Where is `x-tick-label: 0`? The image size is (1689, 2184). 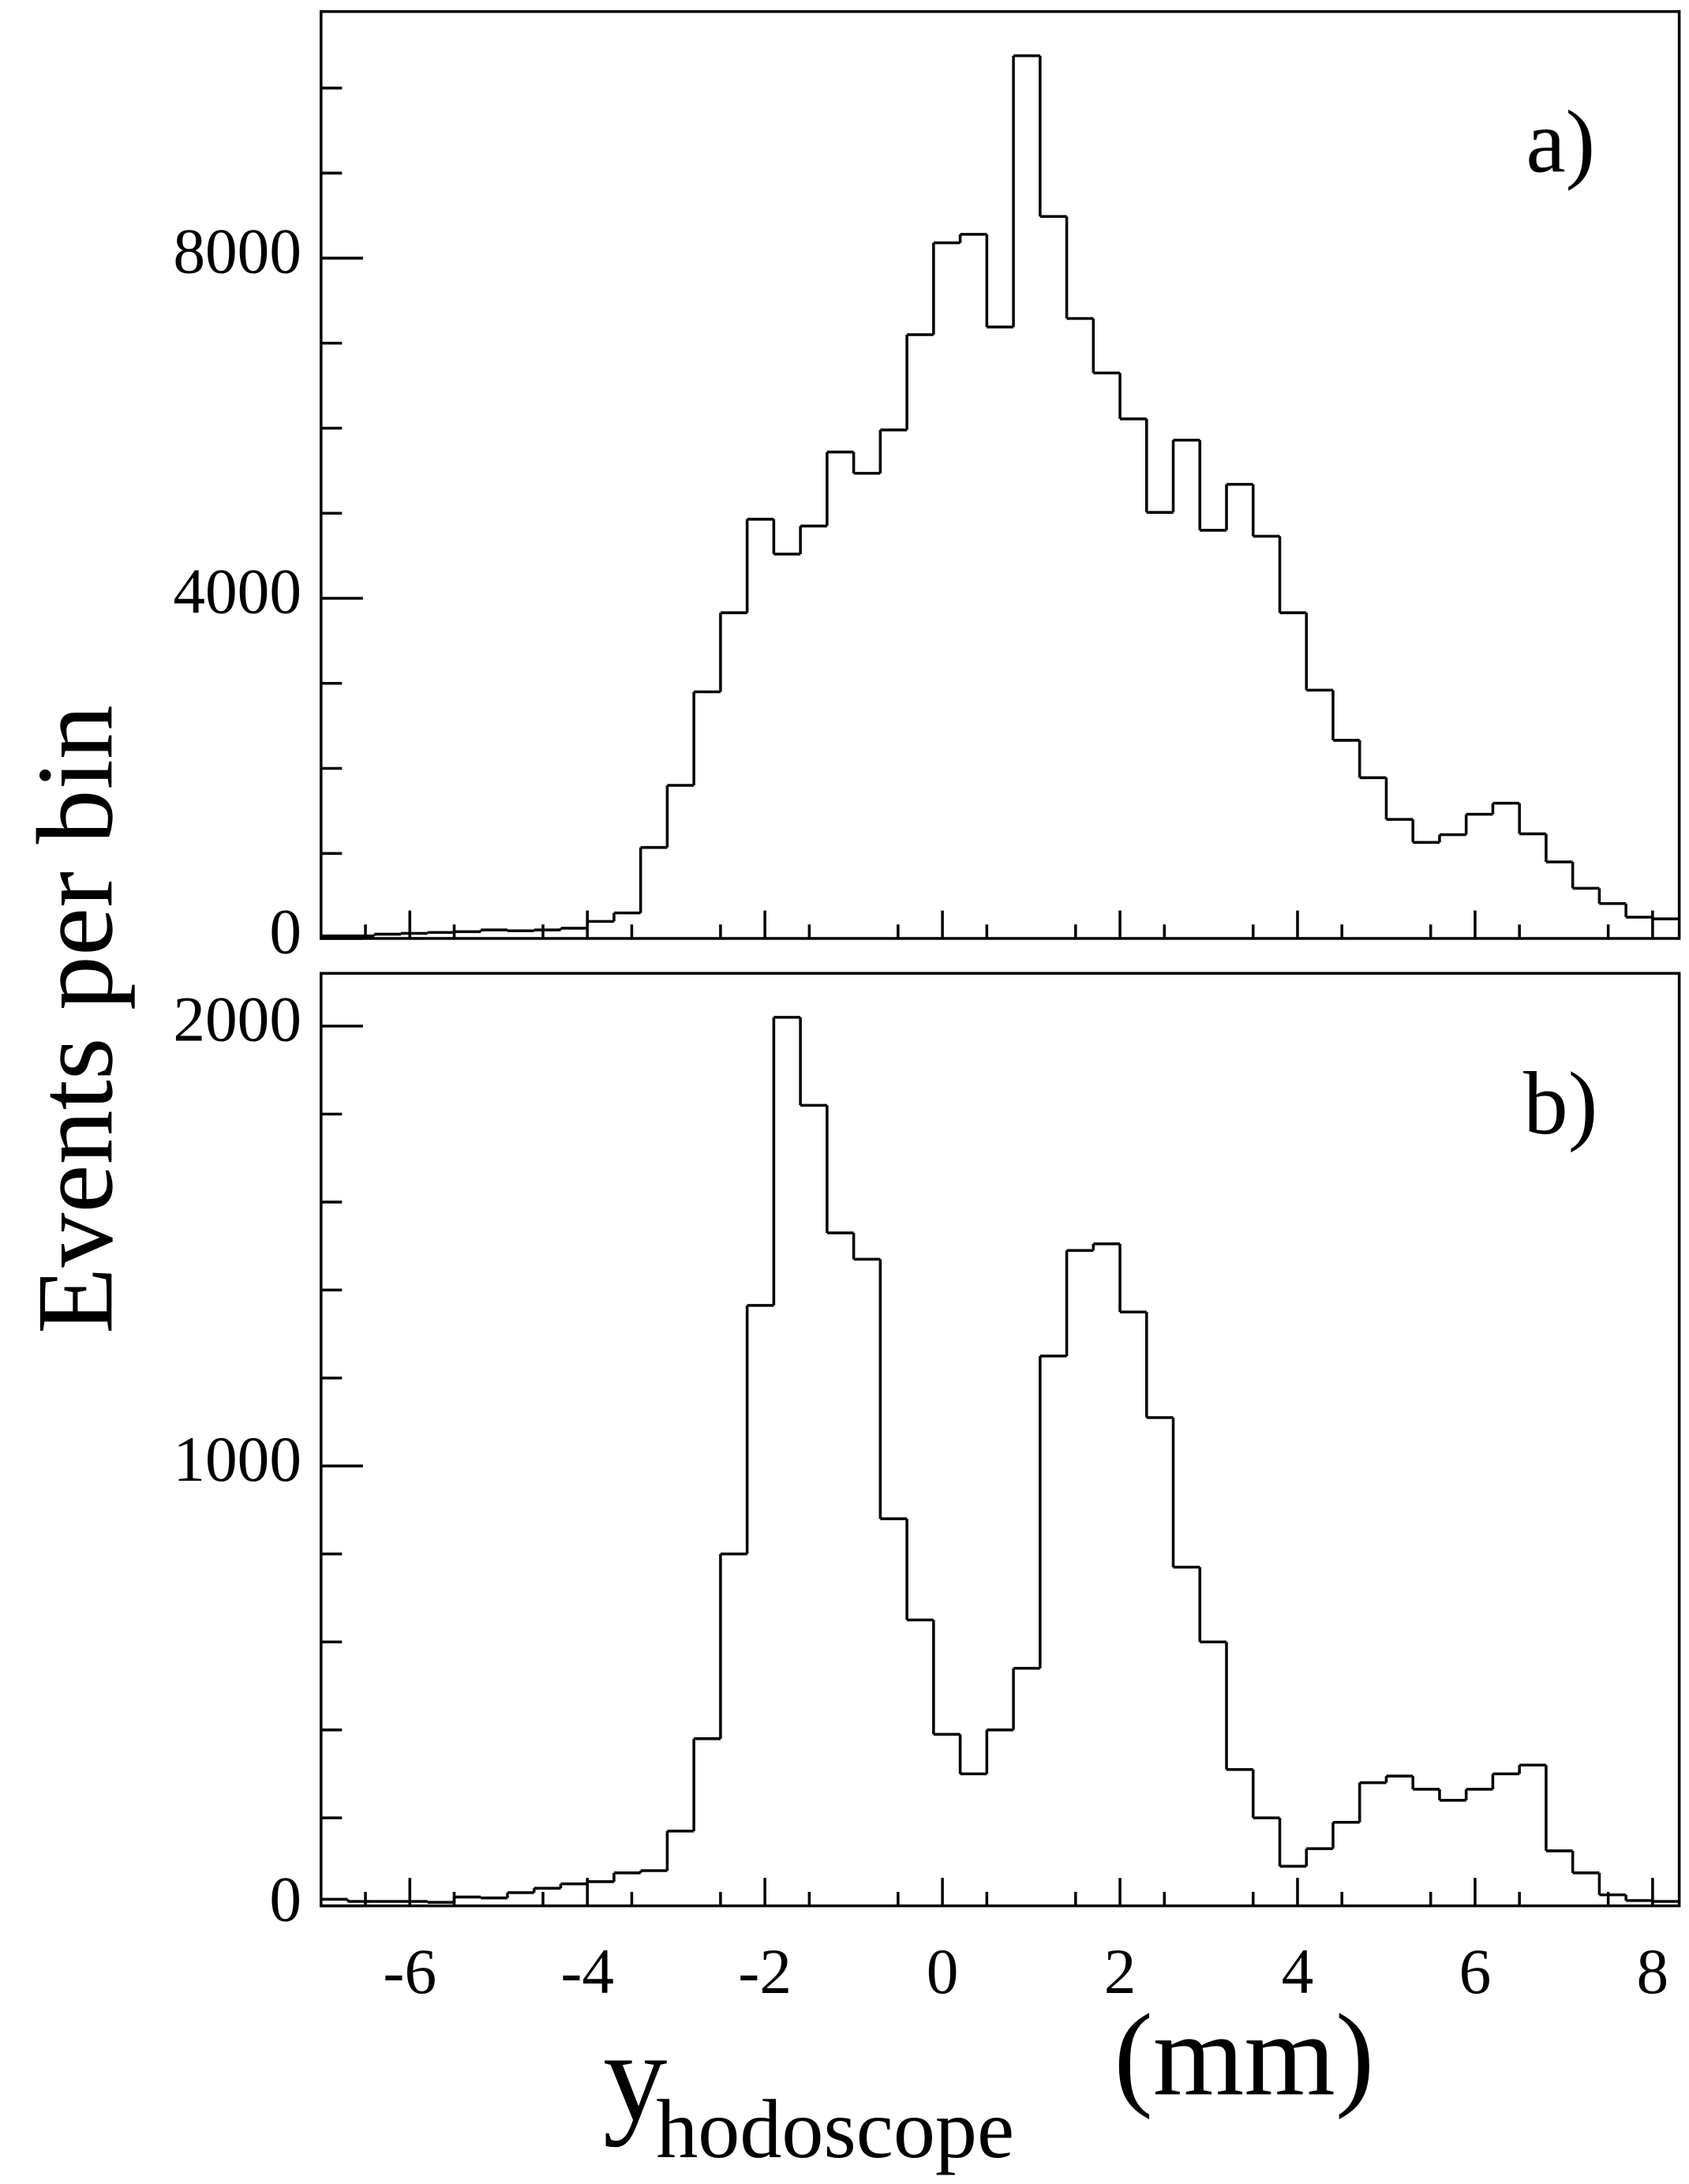 x-tick-label: 0 is located at coordinates (943, 1971).